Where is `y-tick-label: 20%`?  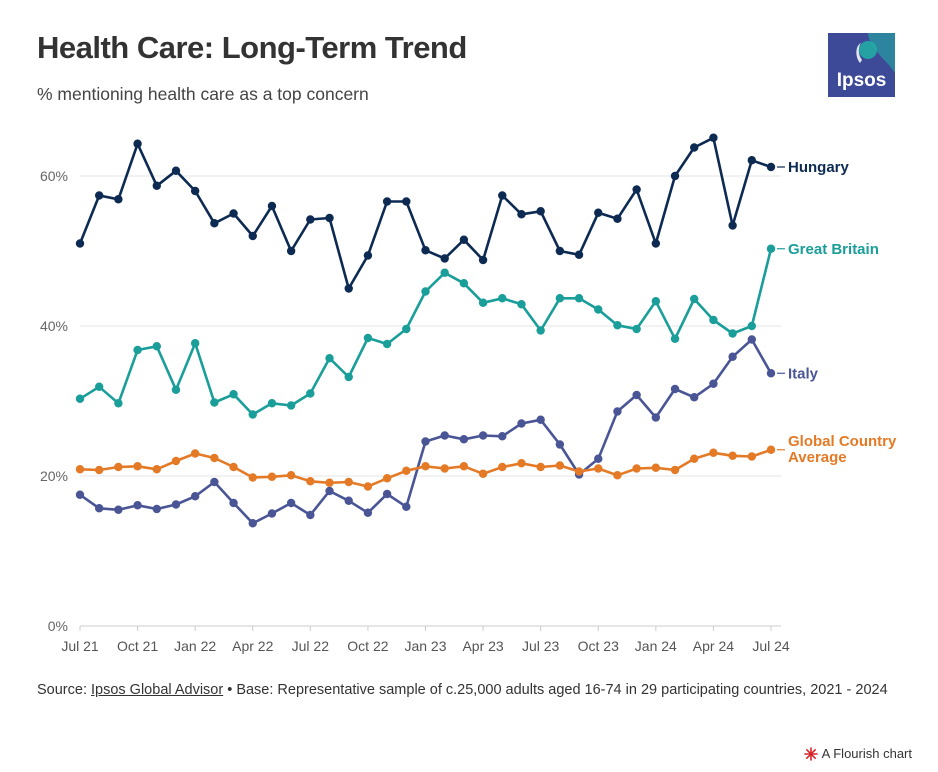 y-tick-label: 20% is located at coordinates (54, 476).